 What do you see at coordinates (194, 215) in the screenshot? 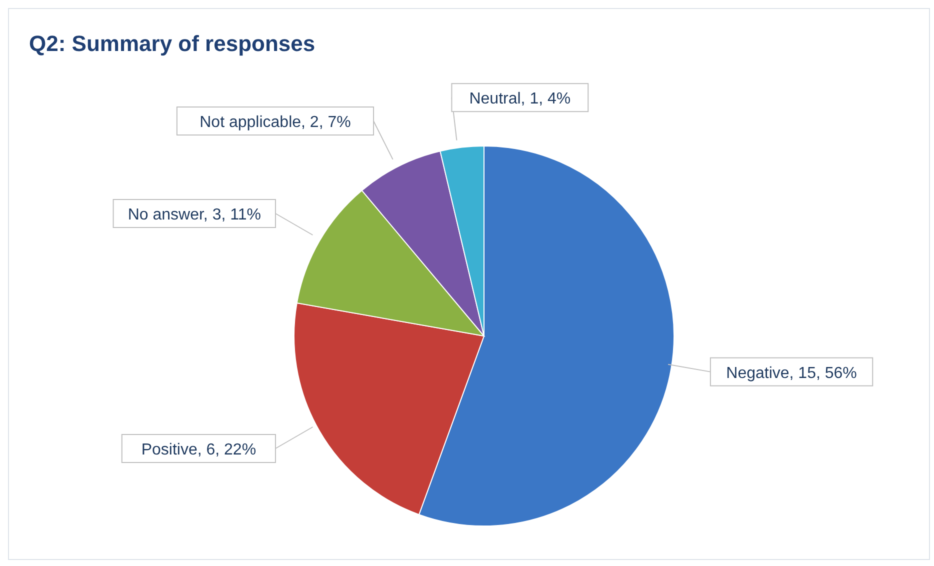
I see `slice-label: No answer, 3, 11%` at bounding box center [194, 215].